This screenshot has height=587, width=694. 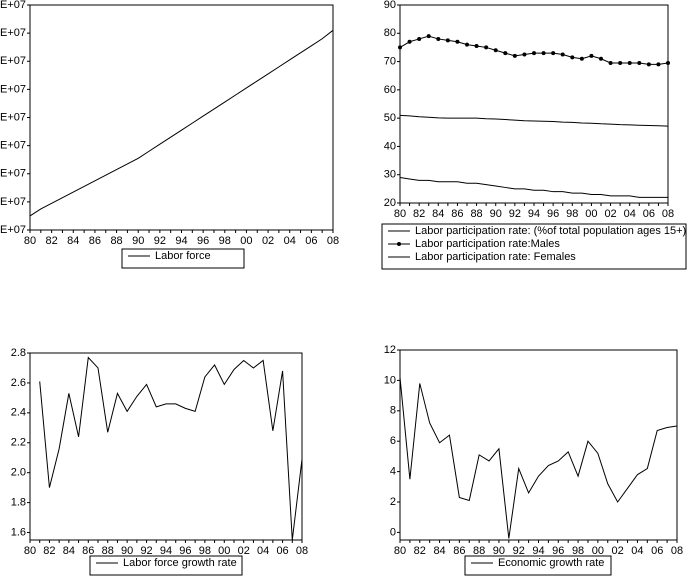 I want to click on y-tick-label: 0, so click(x=393, y=532).